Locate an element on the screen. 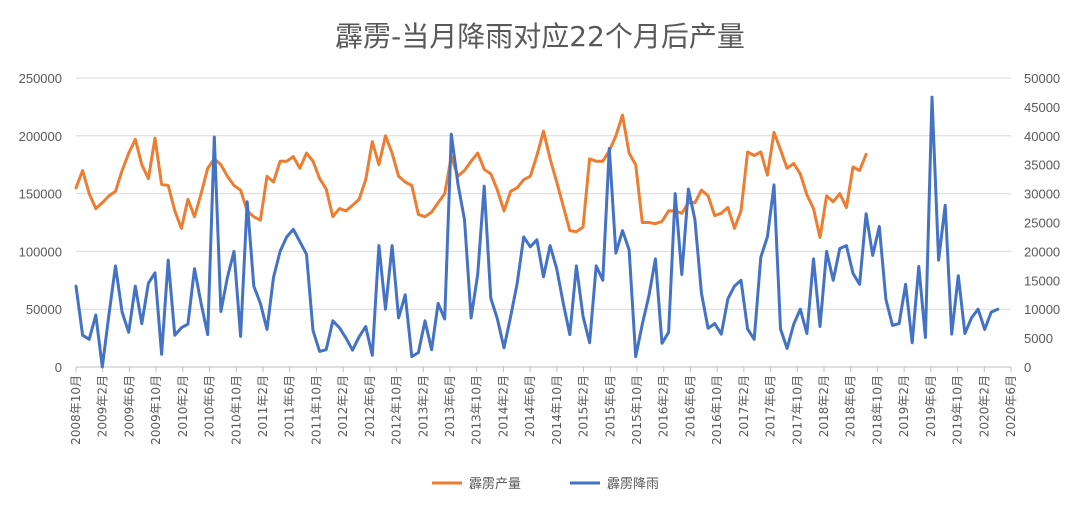  x-axis-tick-label: 2016年10月 is located at coordinates (717, 410).